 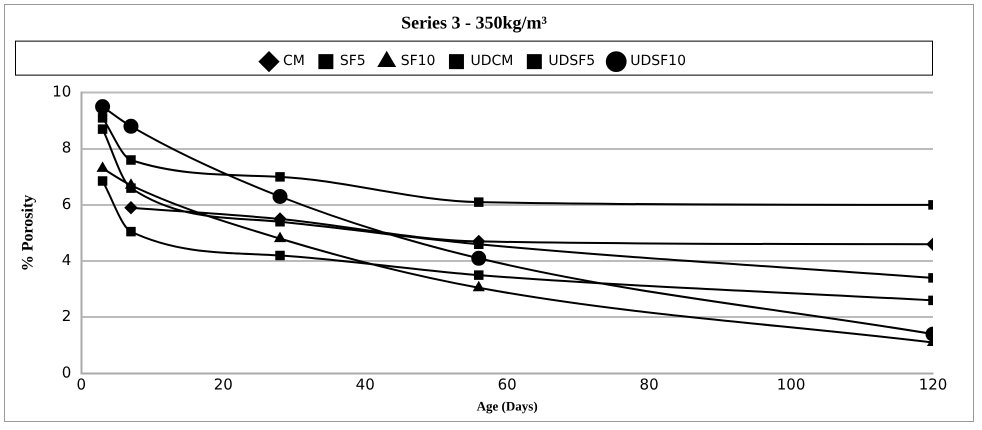 What do you see at coordinates (492, 61) in the screenshot?
I see `legend-label: UDCM` at bounding box center [492, 61].